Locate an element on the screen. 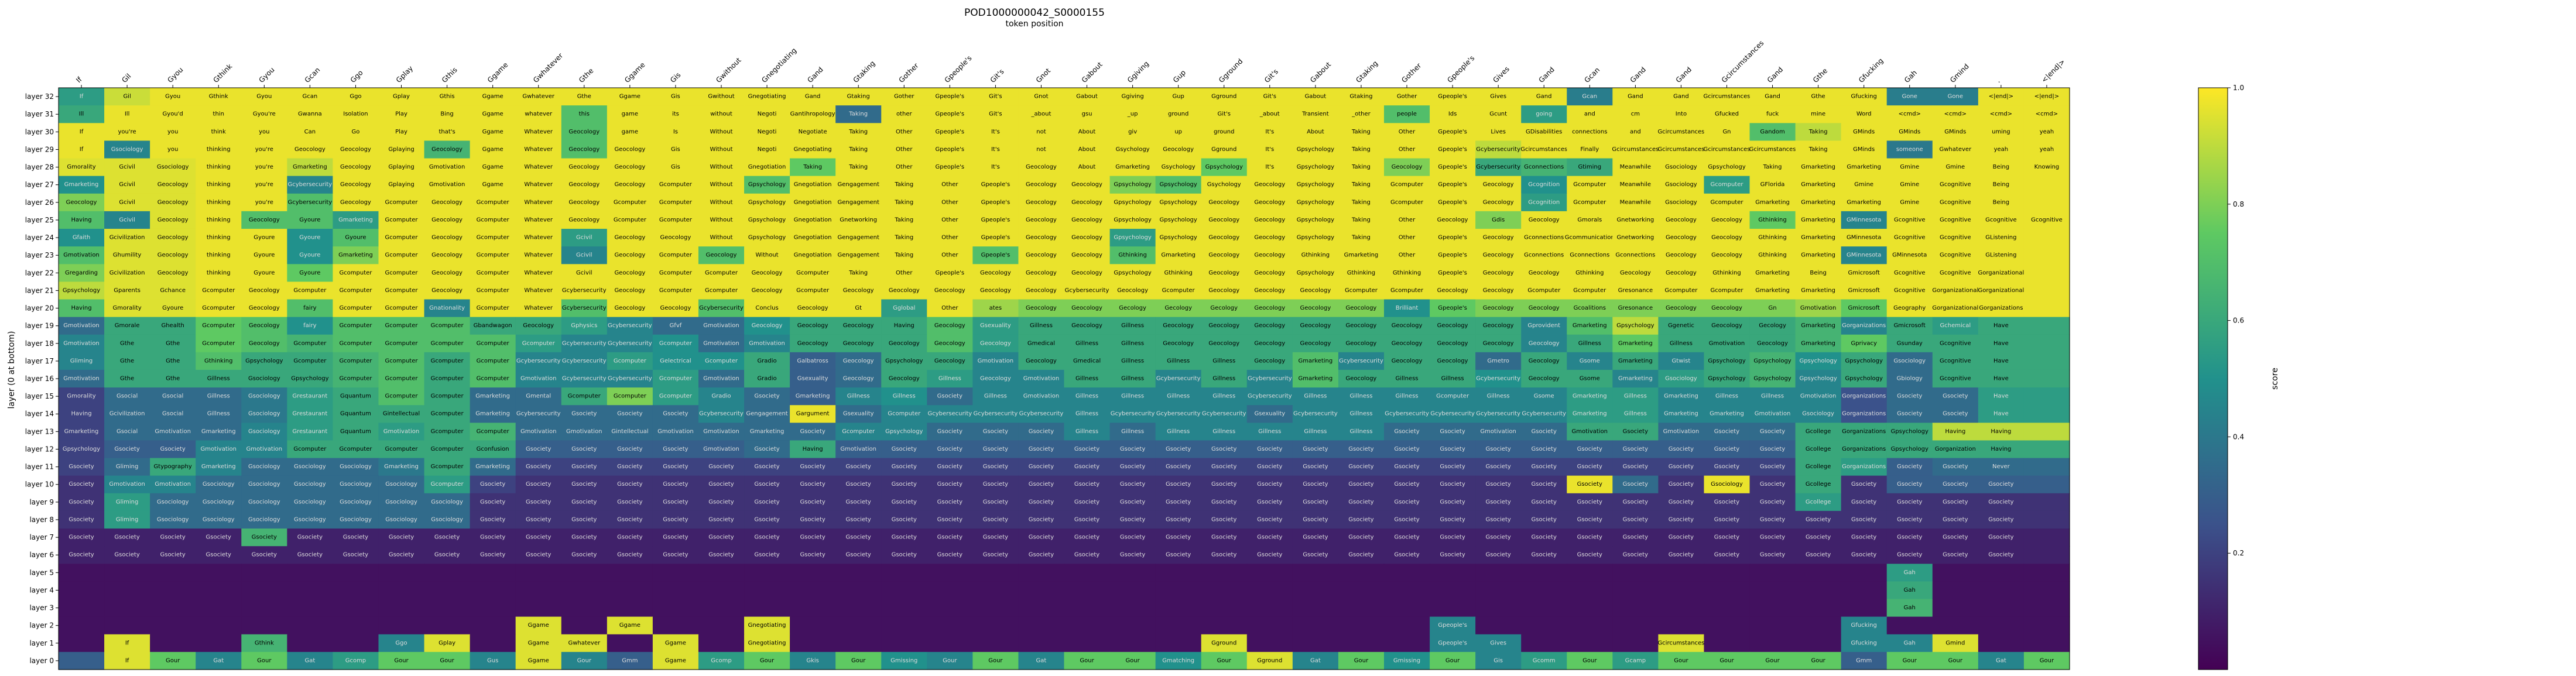  cell-label: Gorganization is located at coordinates (1955, 449).